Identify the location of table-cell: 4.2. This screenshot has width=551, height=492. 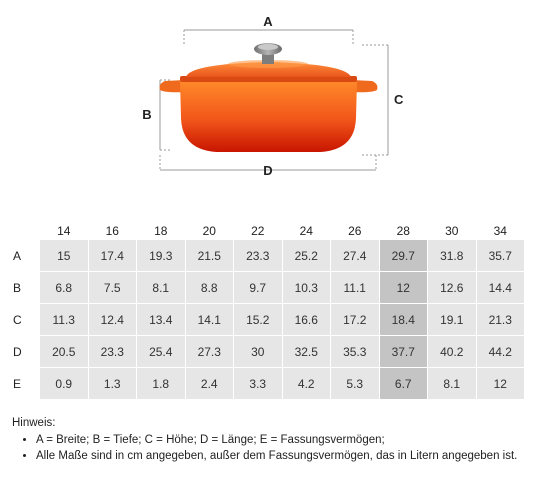
(306, 383).